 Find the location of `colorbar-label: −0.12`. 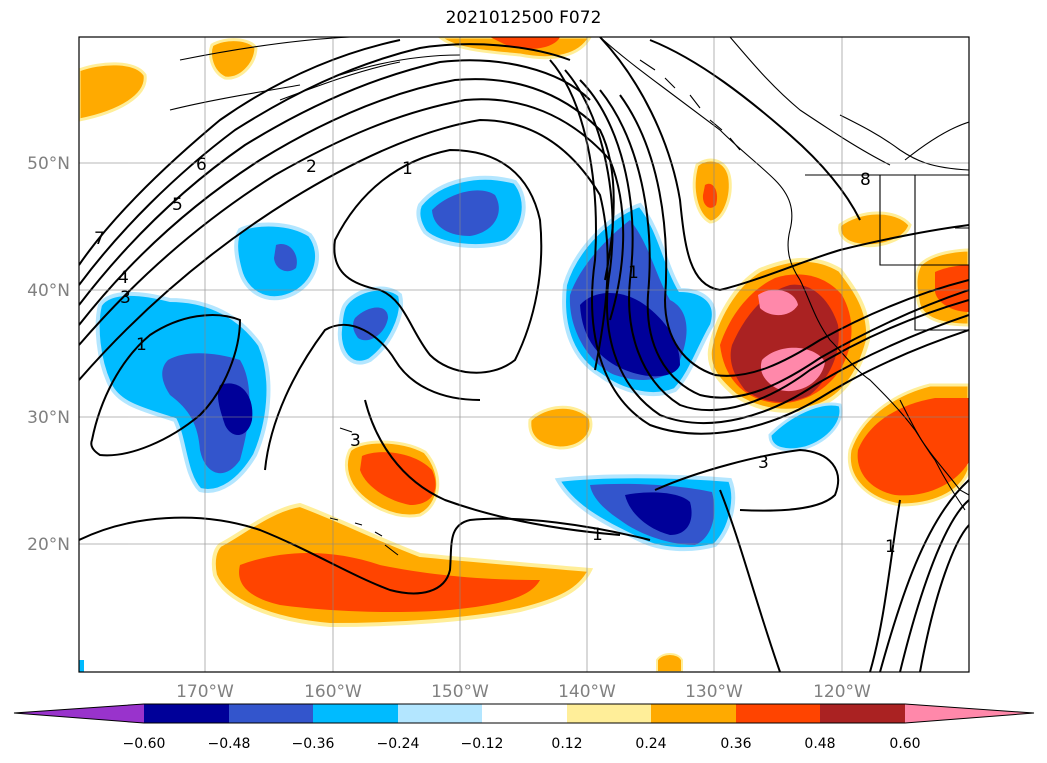

colorbar-label: −0.12 is located at coordinates (482, 744).